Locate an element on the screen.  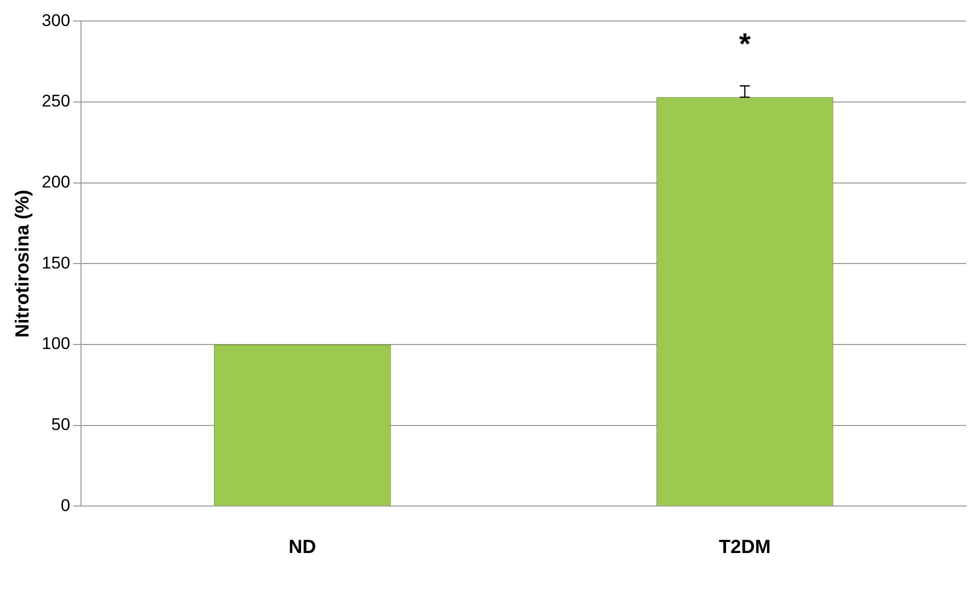
y-tick-label: 300 is located at coordinates (56, 20).